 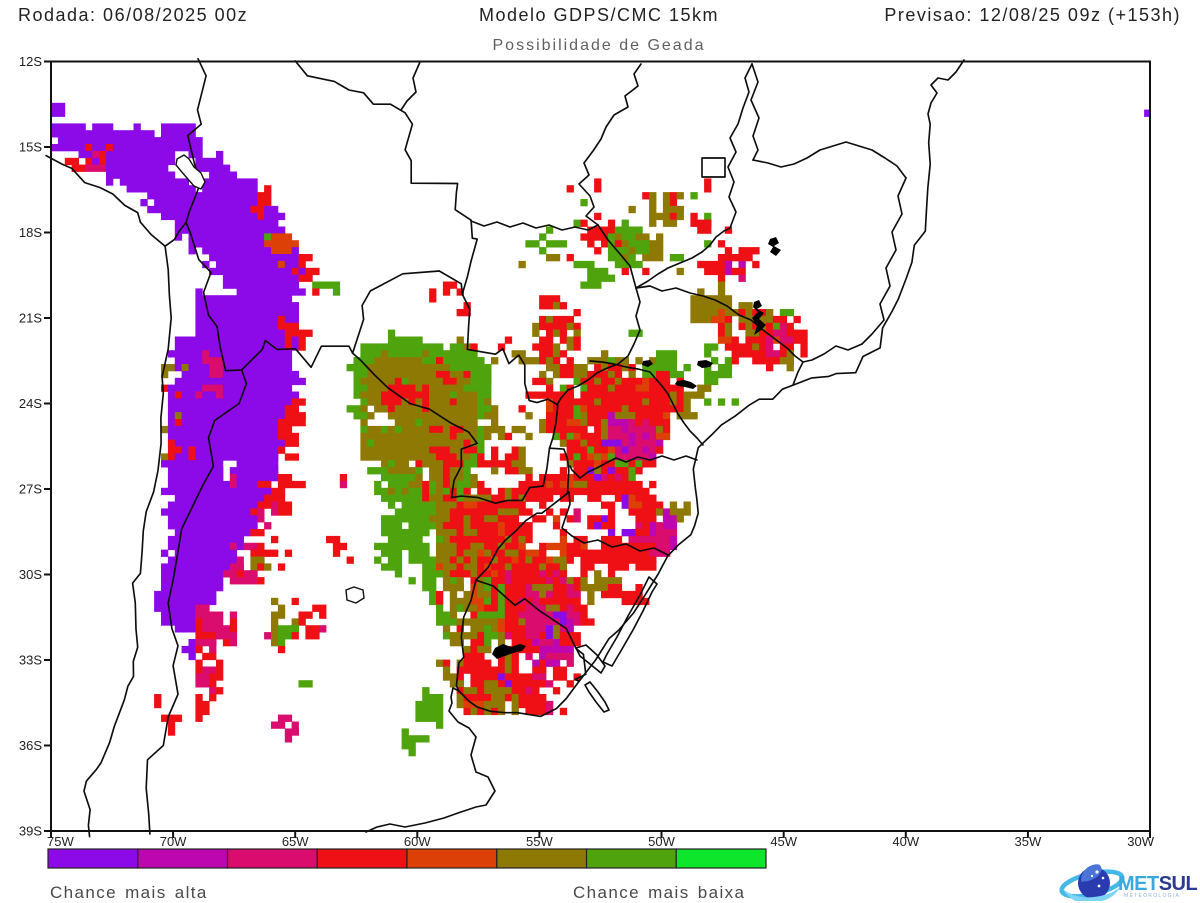 What do you see at coordinates (60, 841) in the screenshot?
I see `svg-text: 75W` at bounding box center [60, 841].